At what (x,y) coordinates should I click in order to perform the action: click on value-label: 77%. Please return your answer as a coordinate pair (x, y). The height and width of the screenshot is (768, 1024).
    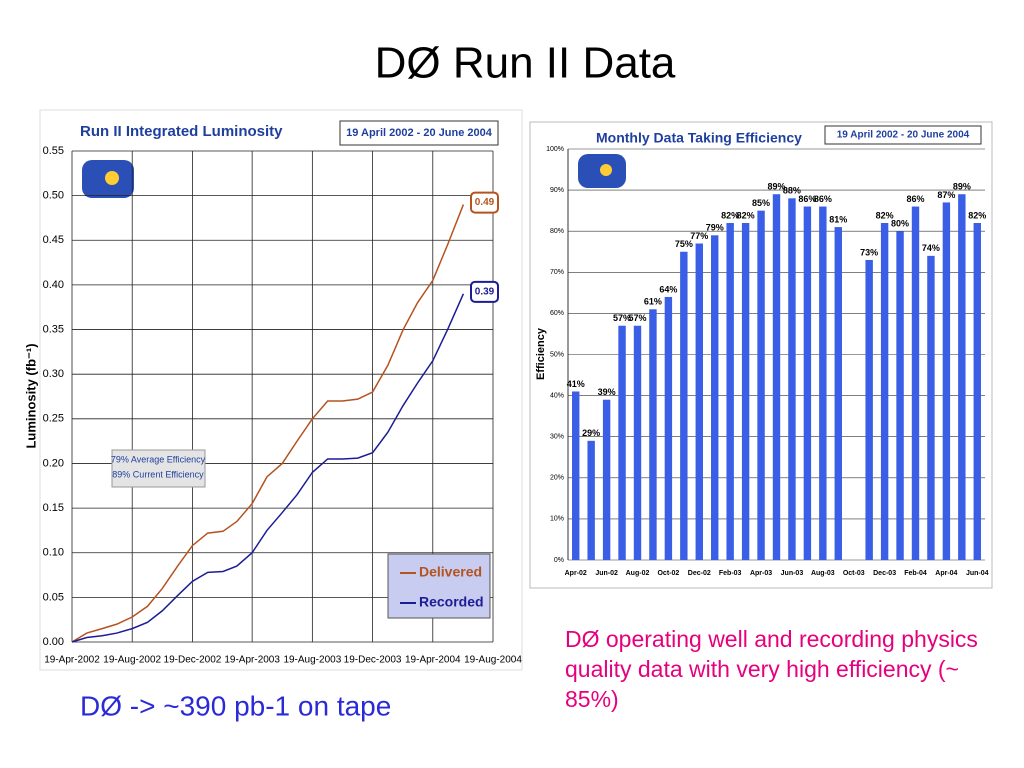
    Looking at the image, I should click on (699, 236).